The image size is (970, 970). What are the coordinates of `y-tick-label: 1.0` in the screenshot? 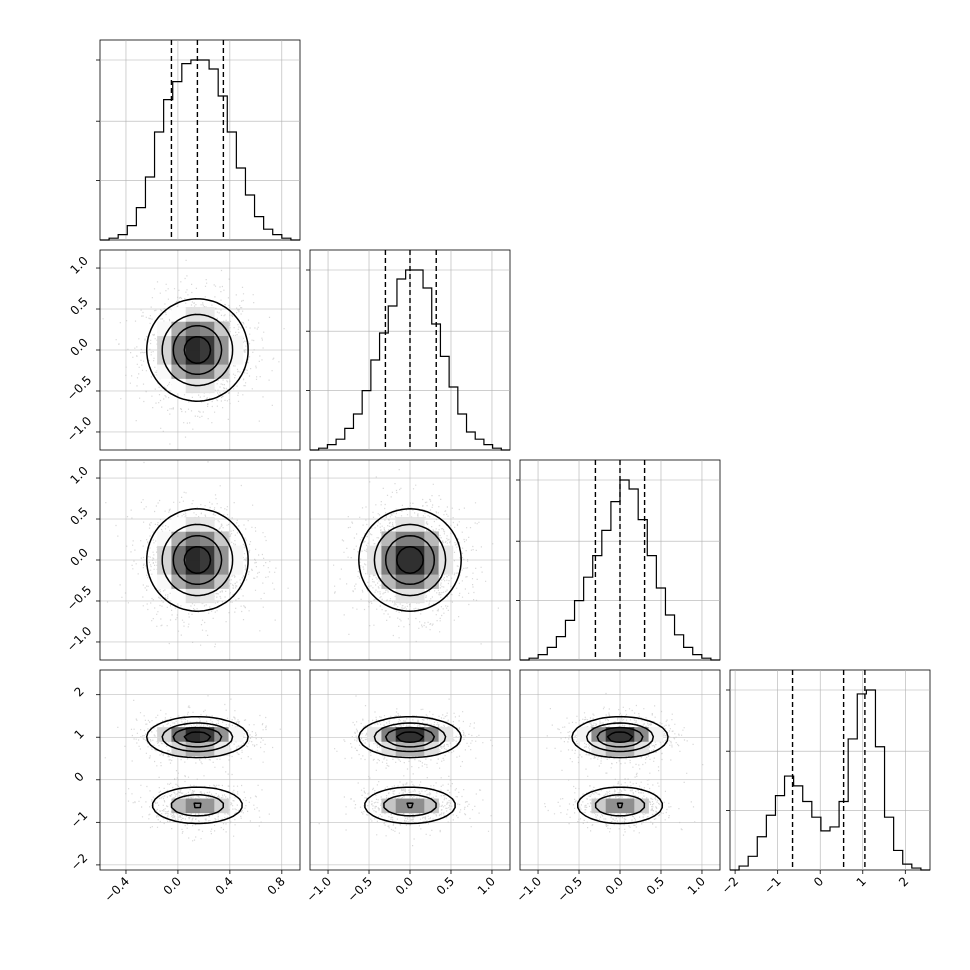 It's located at (78, 265).